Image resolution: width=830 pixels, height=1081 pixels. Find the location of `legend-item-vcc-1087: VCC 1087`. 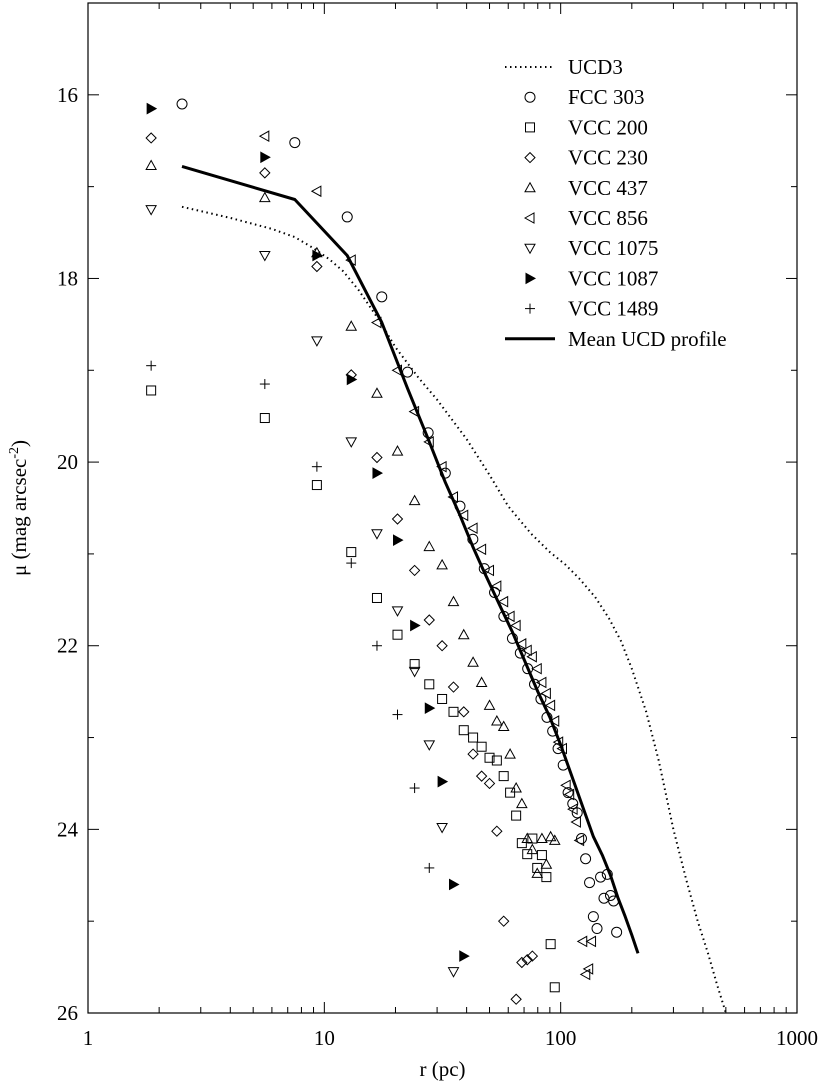

legend-item-vcc-1087: VCC 1087 is located at coordinates (591, 278).